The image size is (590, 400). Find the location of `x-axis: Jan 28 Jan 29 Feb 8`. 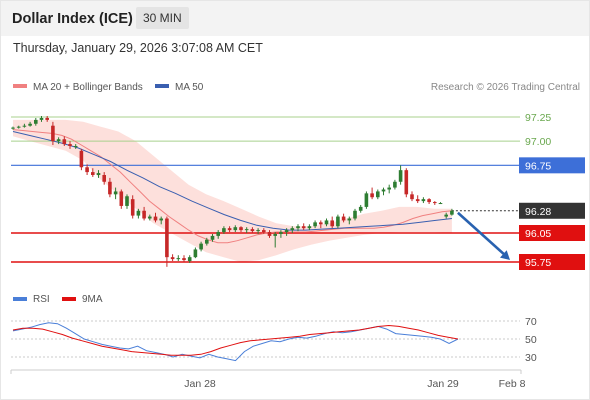

x-axis: Jan 28 Jan 29 Feb 8 is located at coordinates (268, 379).